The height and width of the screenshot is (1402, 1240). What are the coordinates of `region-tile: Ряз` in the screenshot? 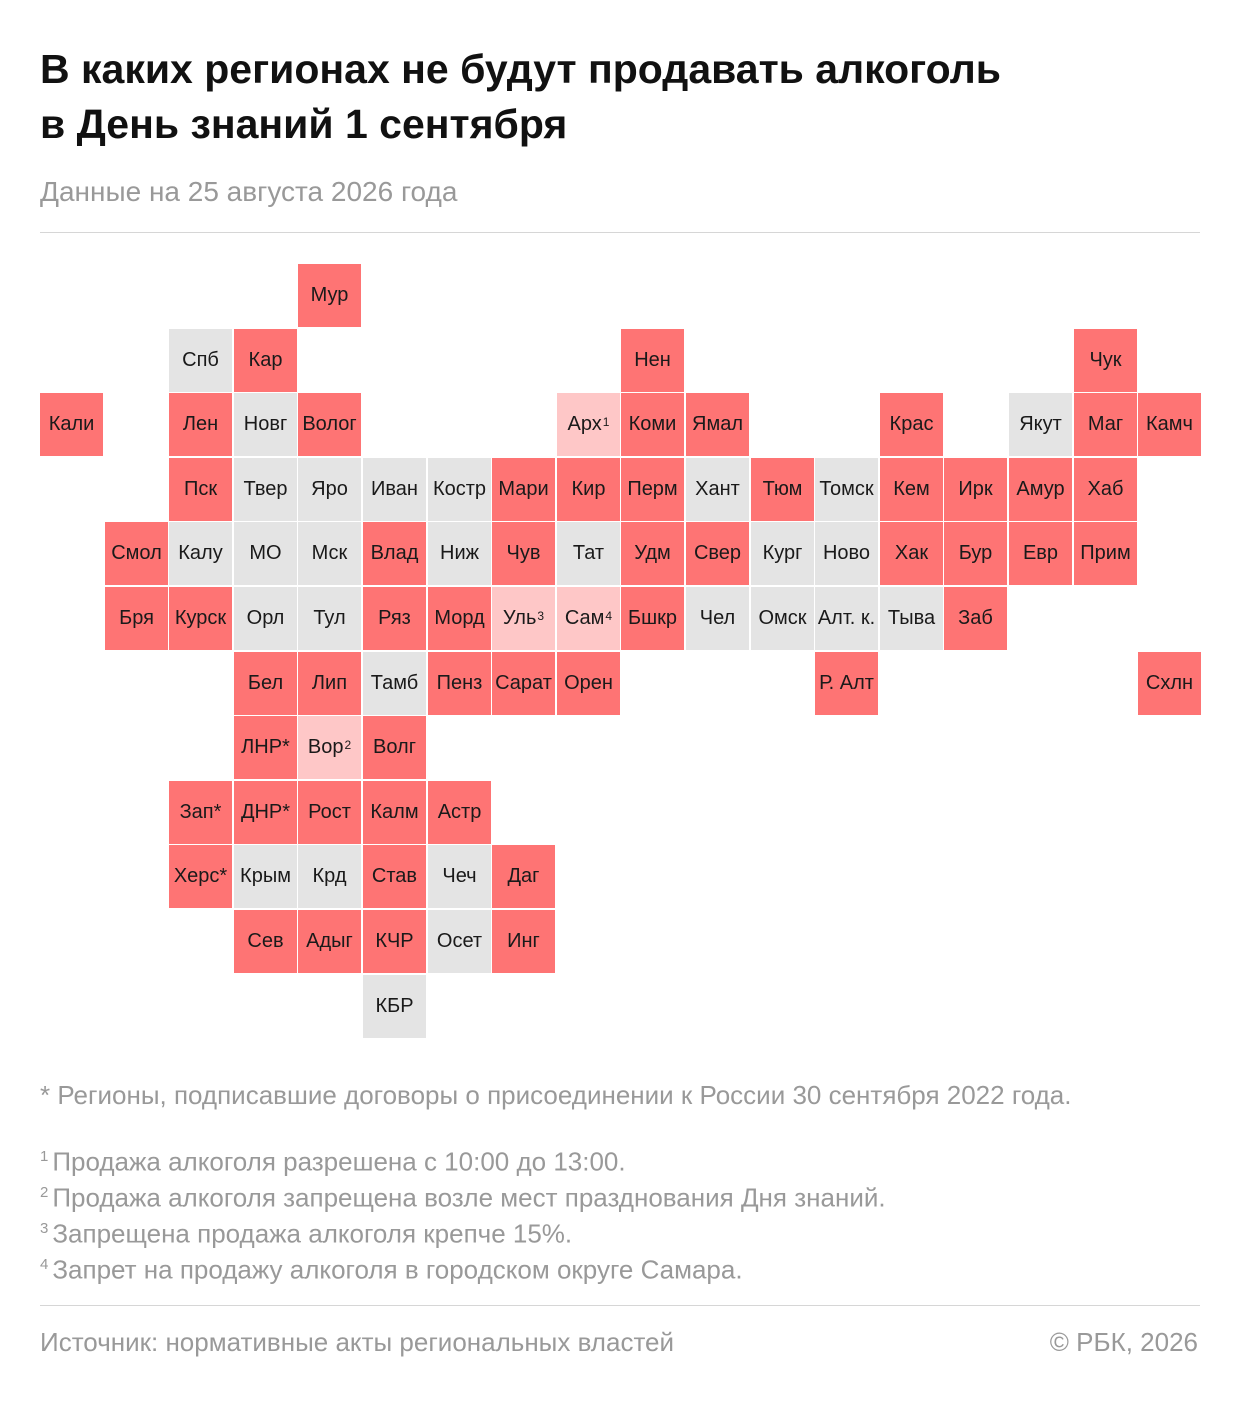 It's located at (394, 618).